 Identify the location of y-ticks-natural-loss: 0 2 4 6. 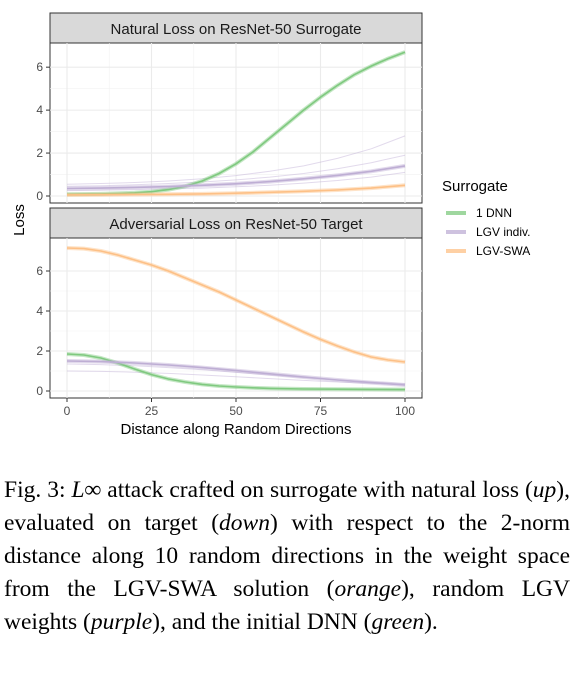
(43, 131).